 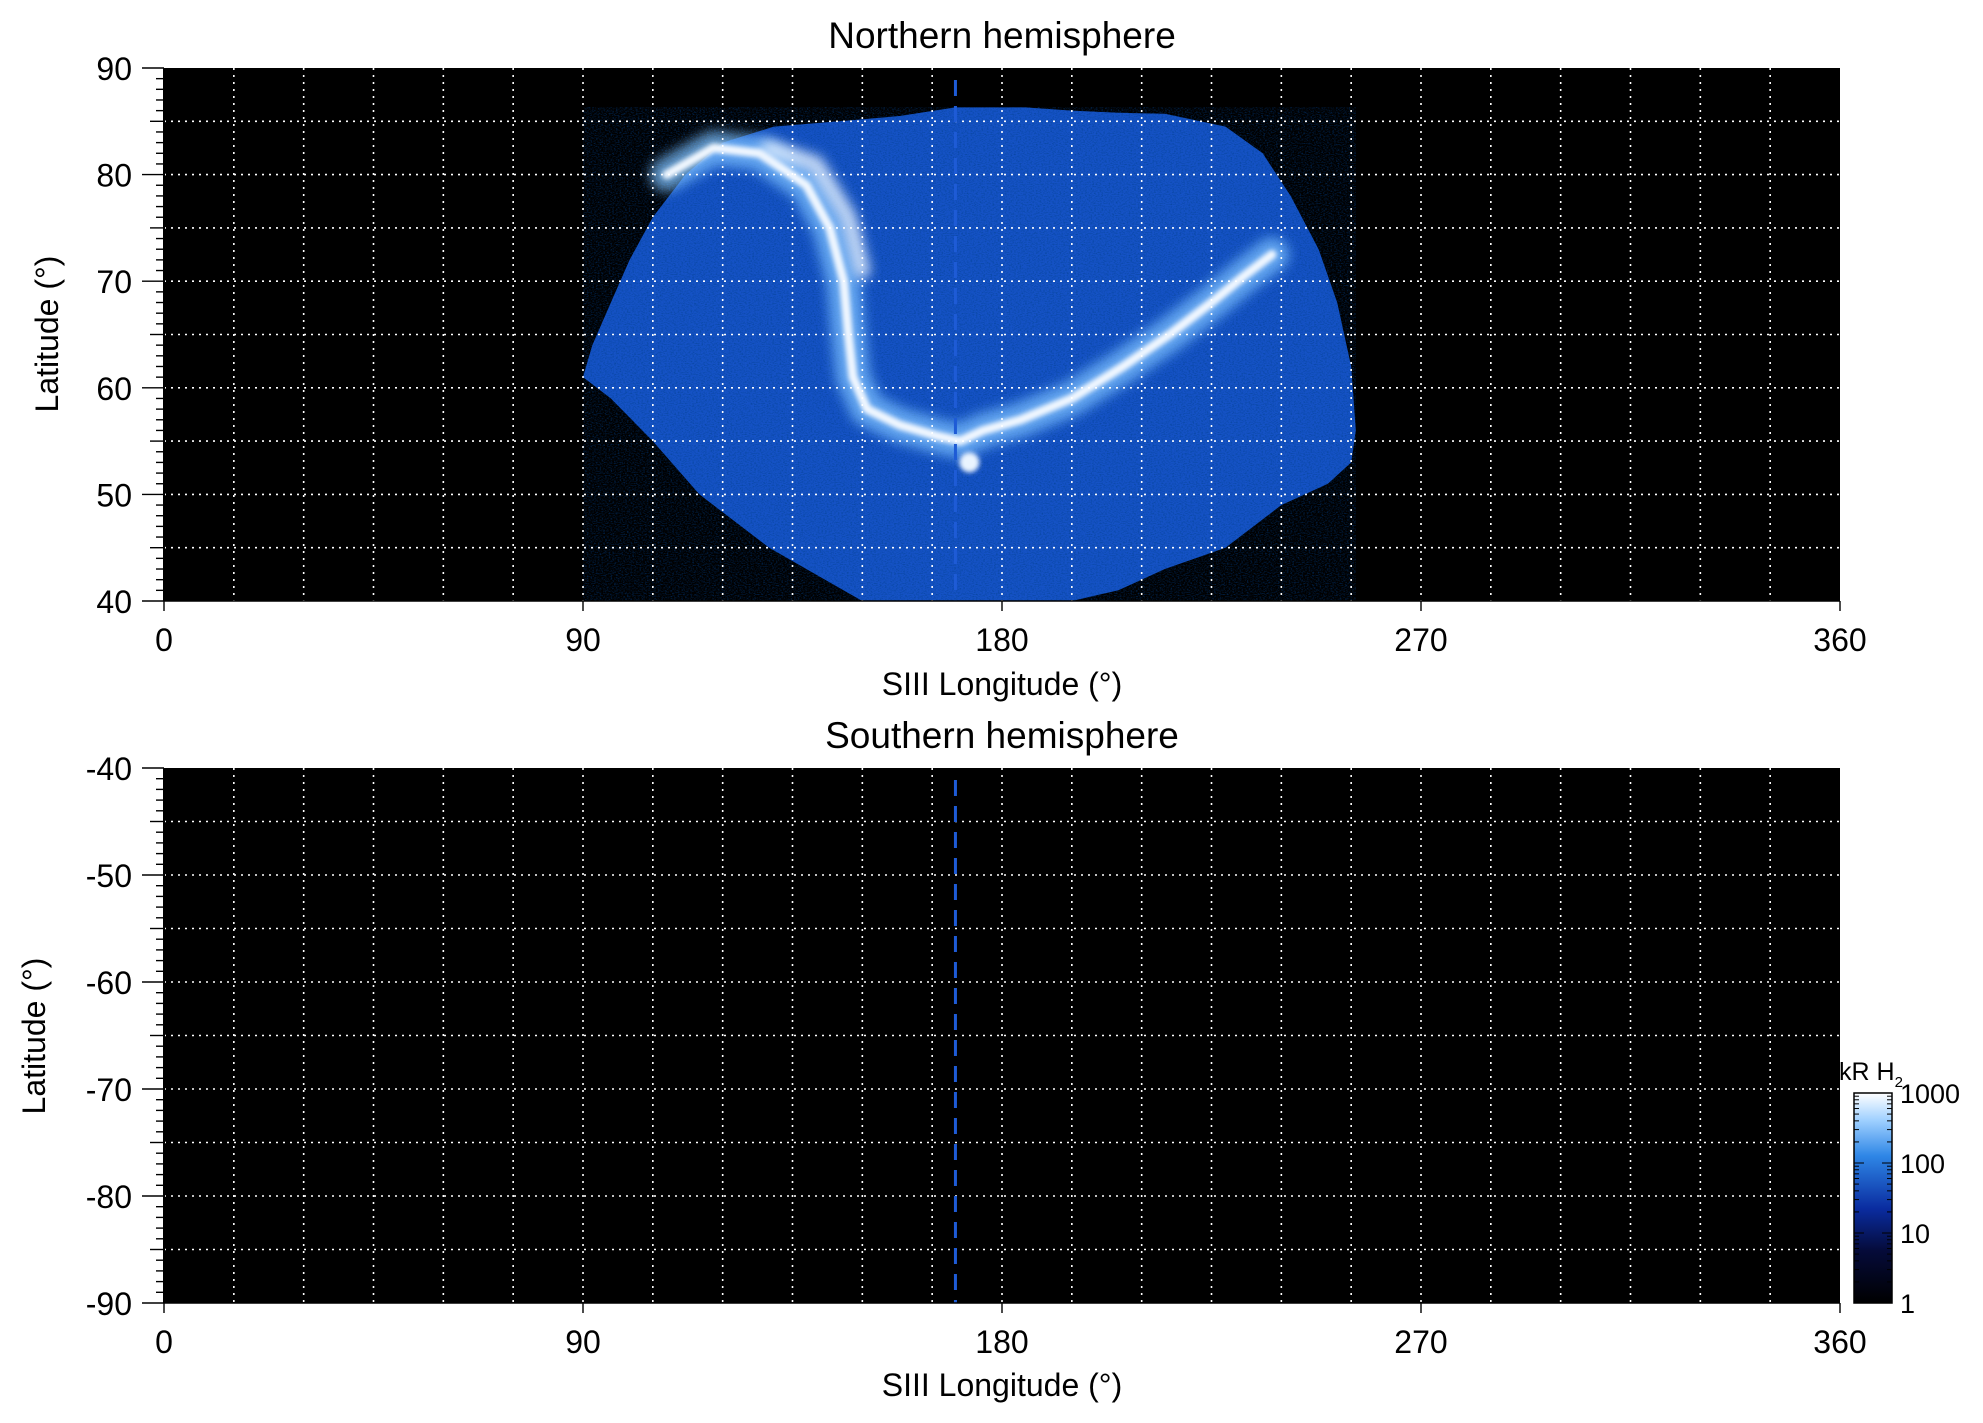 What do you see at coordinates (969, 462) in the screenshot?
I see `north-footprint-spot` at bounding box center [969, 462].